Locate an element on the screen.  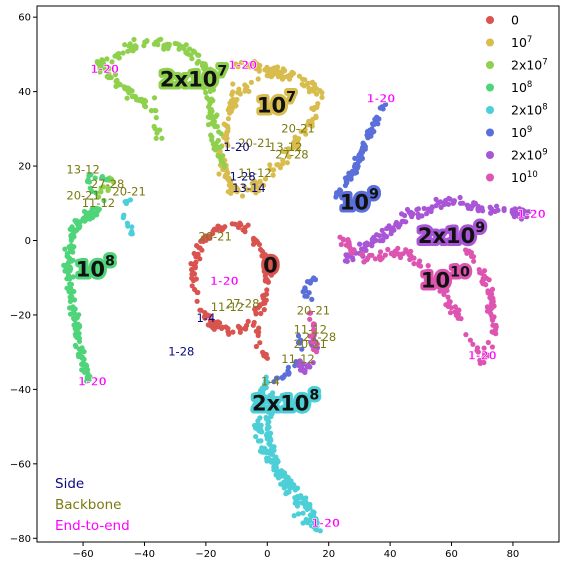
annotation-backbone: 13-12 is located at coordinates (82, 169).